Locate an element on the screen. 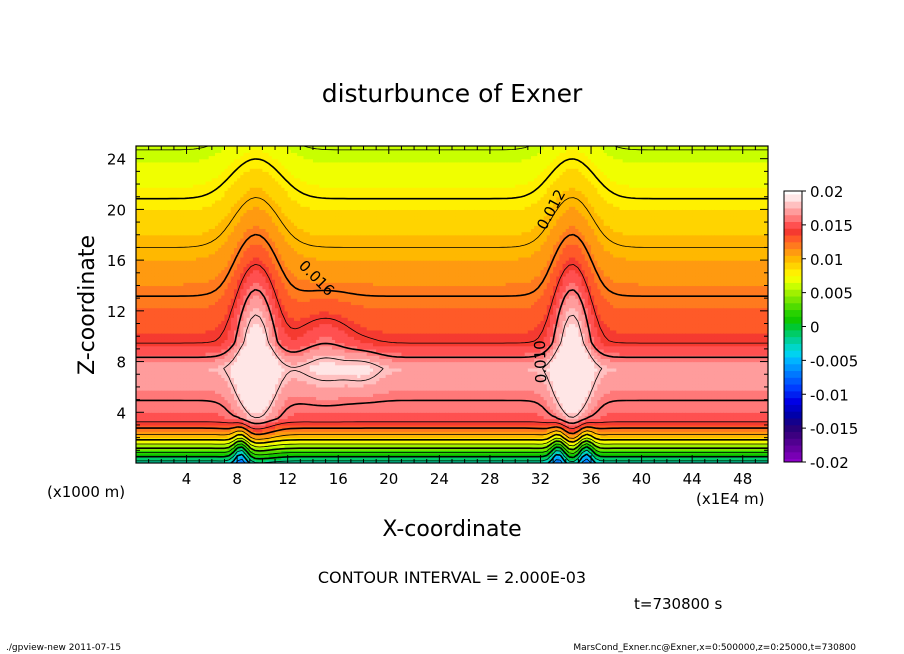 The image size is (904, 654). x-tick-label: 32 is located at coordinates (540, 479).